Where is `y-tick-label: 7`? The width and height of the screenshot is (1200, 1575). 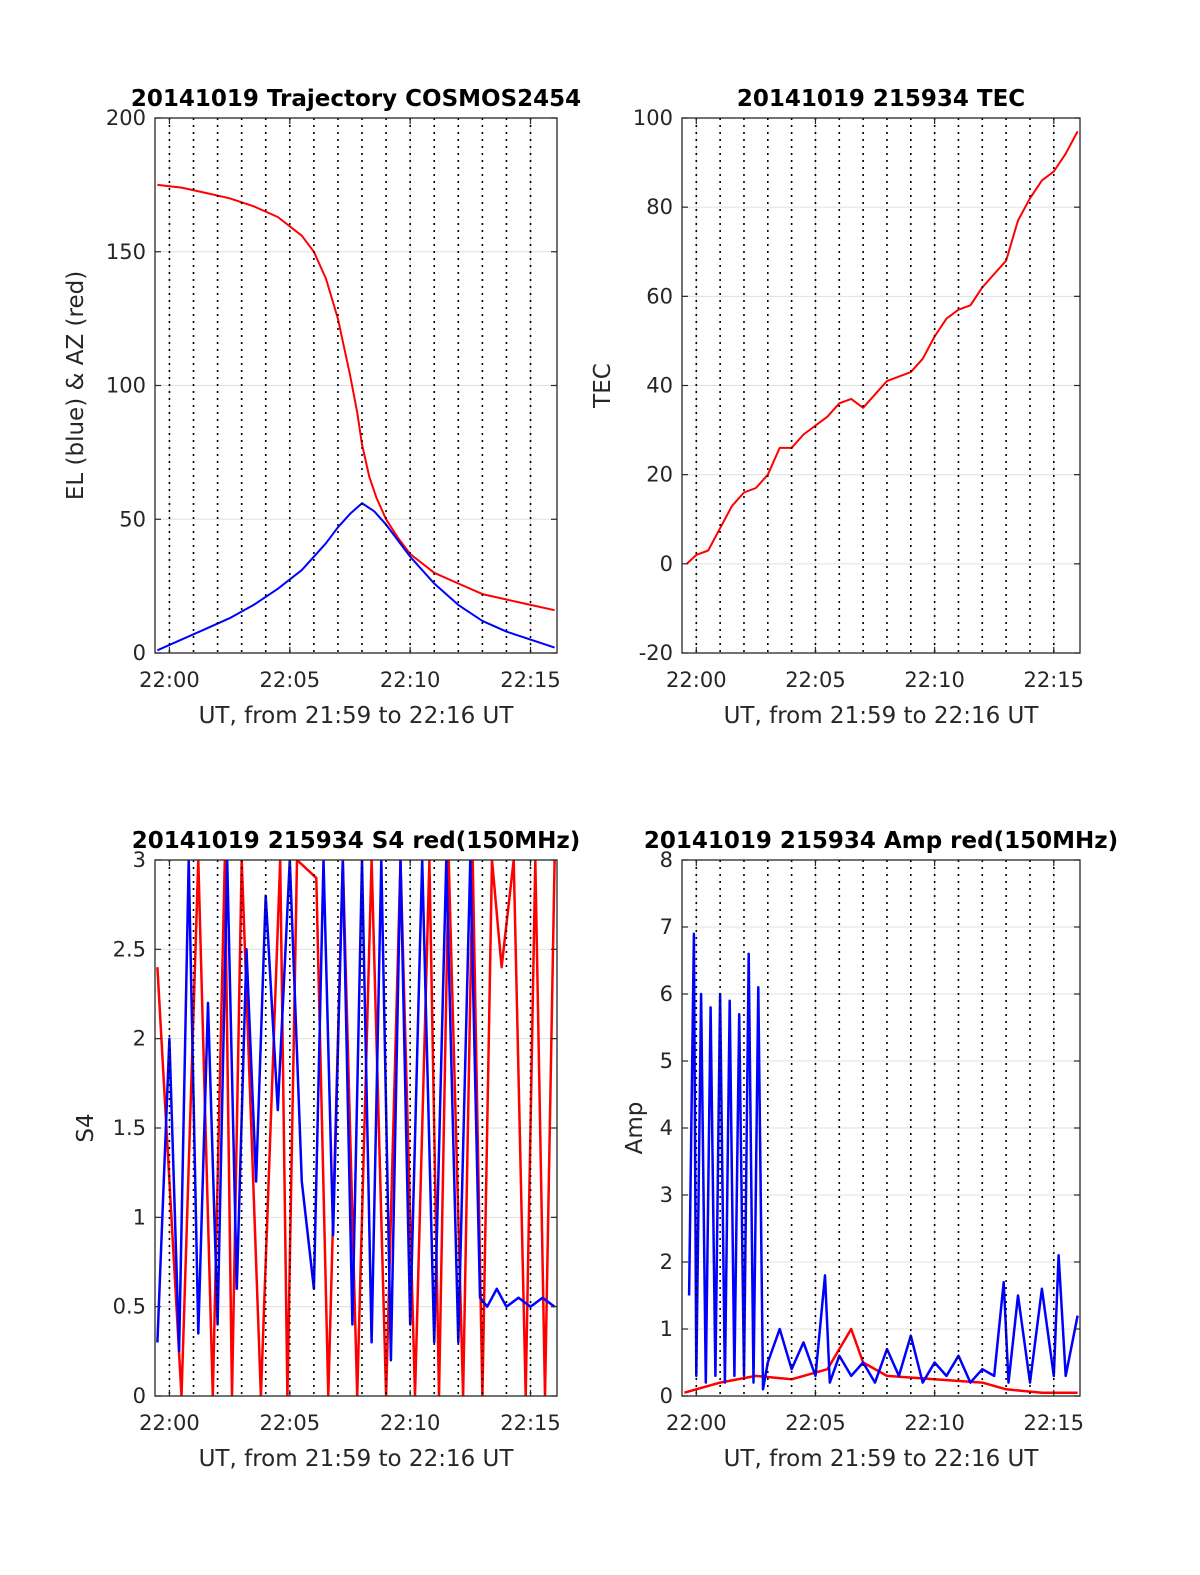
y-tick-label: 7 is located at coordinates (666, 927).